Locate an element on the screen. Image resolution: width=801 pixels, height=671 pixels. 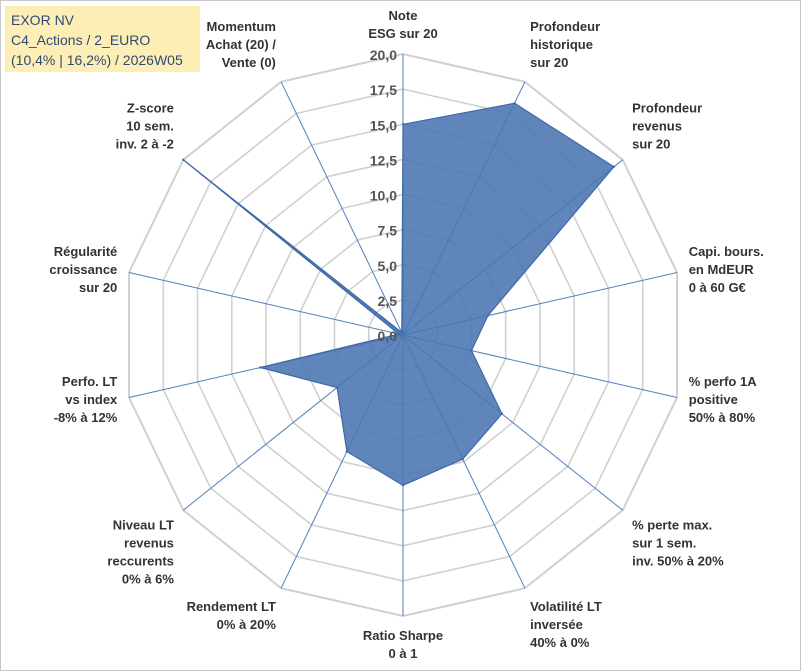
tick-layer: 0,0 2,5 5,0 7,5 10,0 12,5 15,0 17,5 20,0 is located at coordinates (383, 195).